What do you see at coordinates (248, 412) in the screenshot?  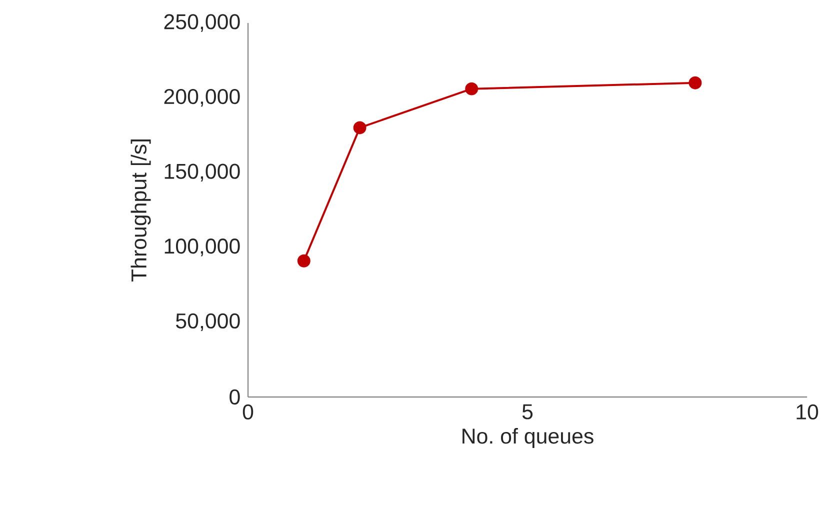 I see `x-tick-label: 0` at bounding box center [248, 412].